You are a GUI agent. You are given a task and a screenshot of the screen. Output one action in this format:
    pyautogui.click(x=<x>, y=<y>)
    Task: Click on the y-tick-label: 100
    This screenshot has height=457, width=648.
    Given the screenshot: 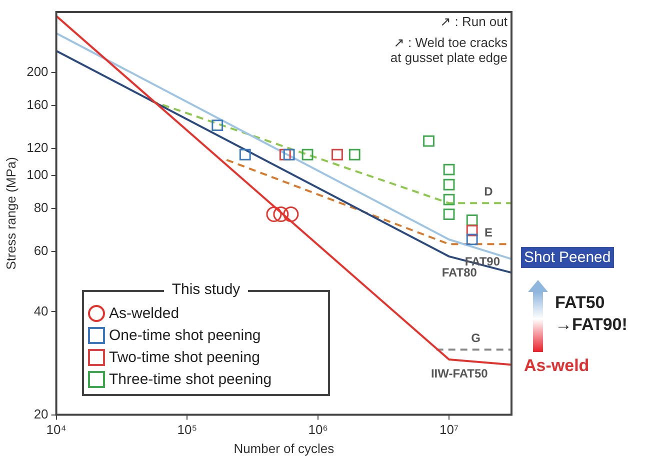 What is the action you would take?
    pyautogui.click(x=37, y=174)
    